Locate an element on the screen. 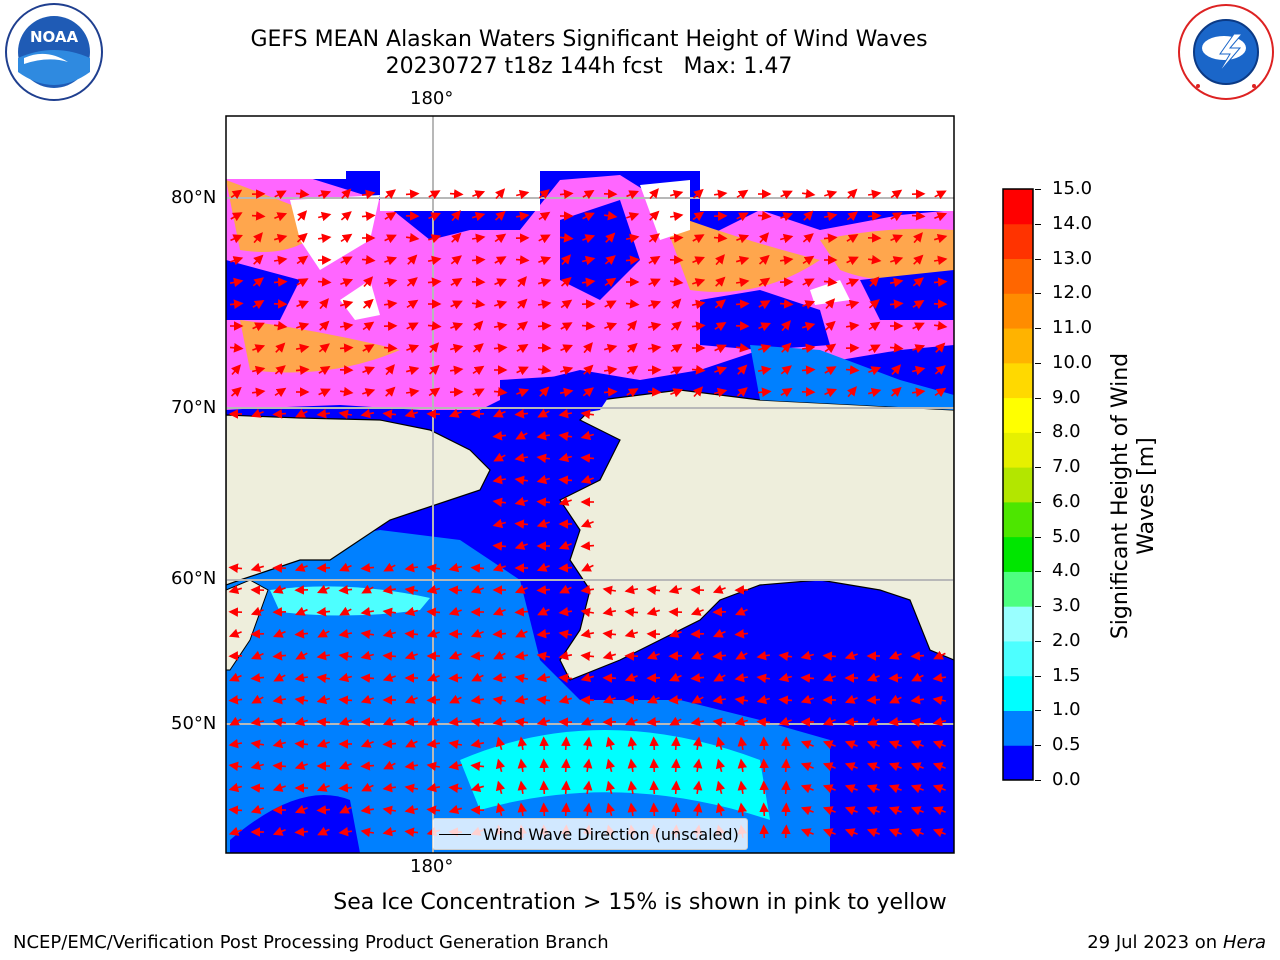 The width and height of the screenshot is (1280, 960). lat-label-80: 80°N is located at coordinates (194, 197).